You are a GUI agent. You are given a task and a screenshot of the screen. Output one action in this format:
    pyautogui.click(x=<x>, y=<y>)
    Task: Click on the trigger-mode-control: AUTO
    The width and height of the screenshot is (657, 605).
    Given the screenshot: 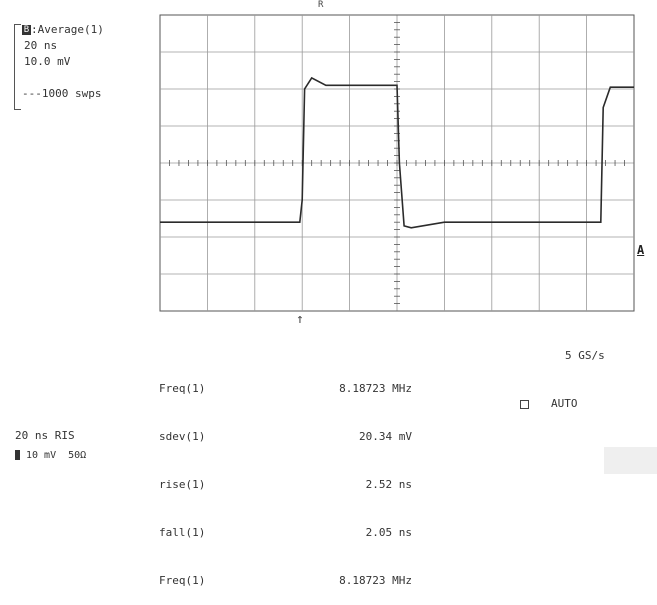 What is the action you would take?
    pyautogui.click(x=549, y=403)
    